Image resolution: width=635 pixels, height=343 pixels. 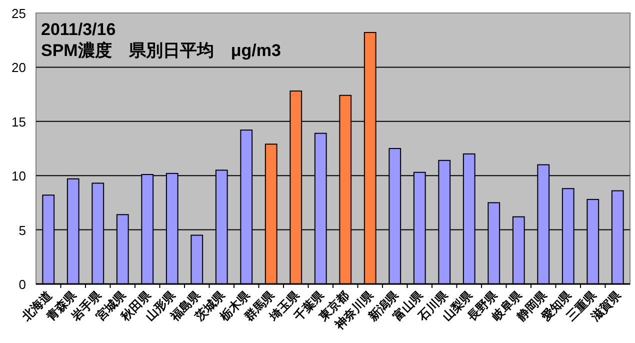 I want to click on y-tick-label: 15, so click(x=19, y=122).